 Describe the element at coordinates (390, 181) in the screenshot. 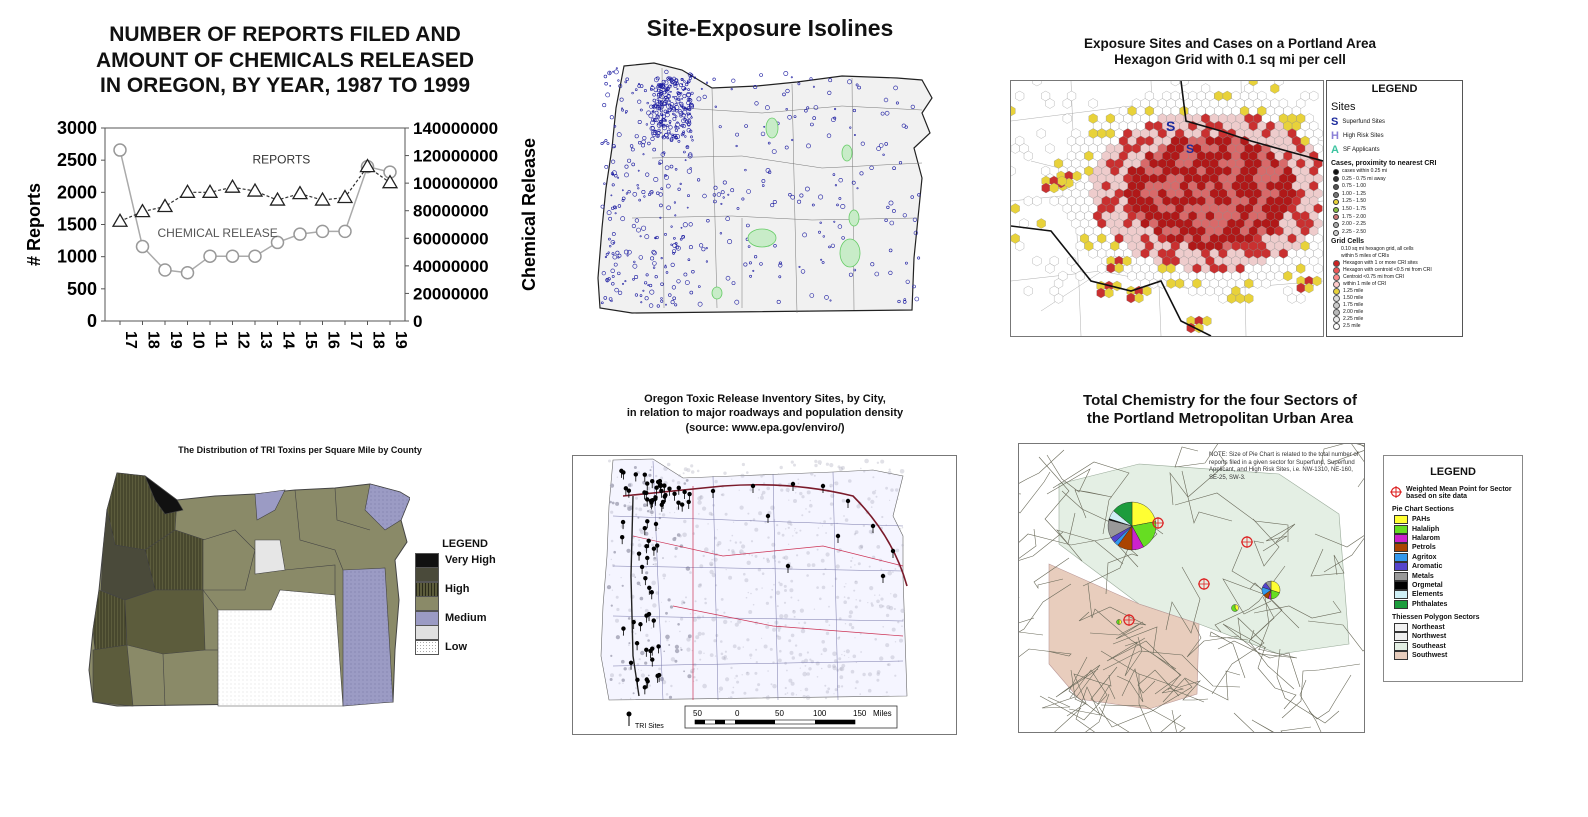

I see `reports-point` at that location.